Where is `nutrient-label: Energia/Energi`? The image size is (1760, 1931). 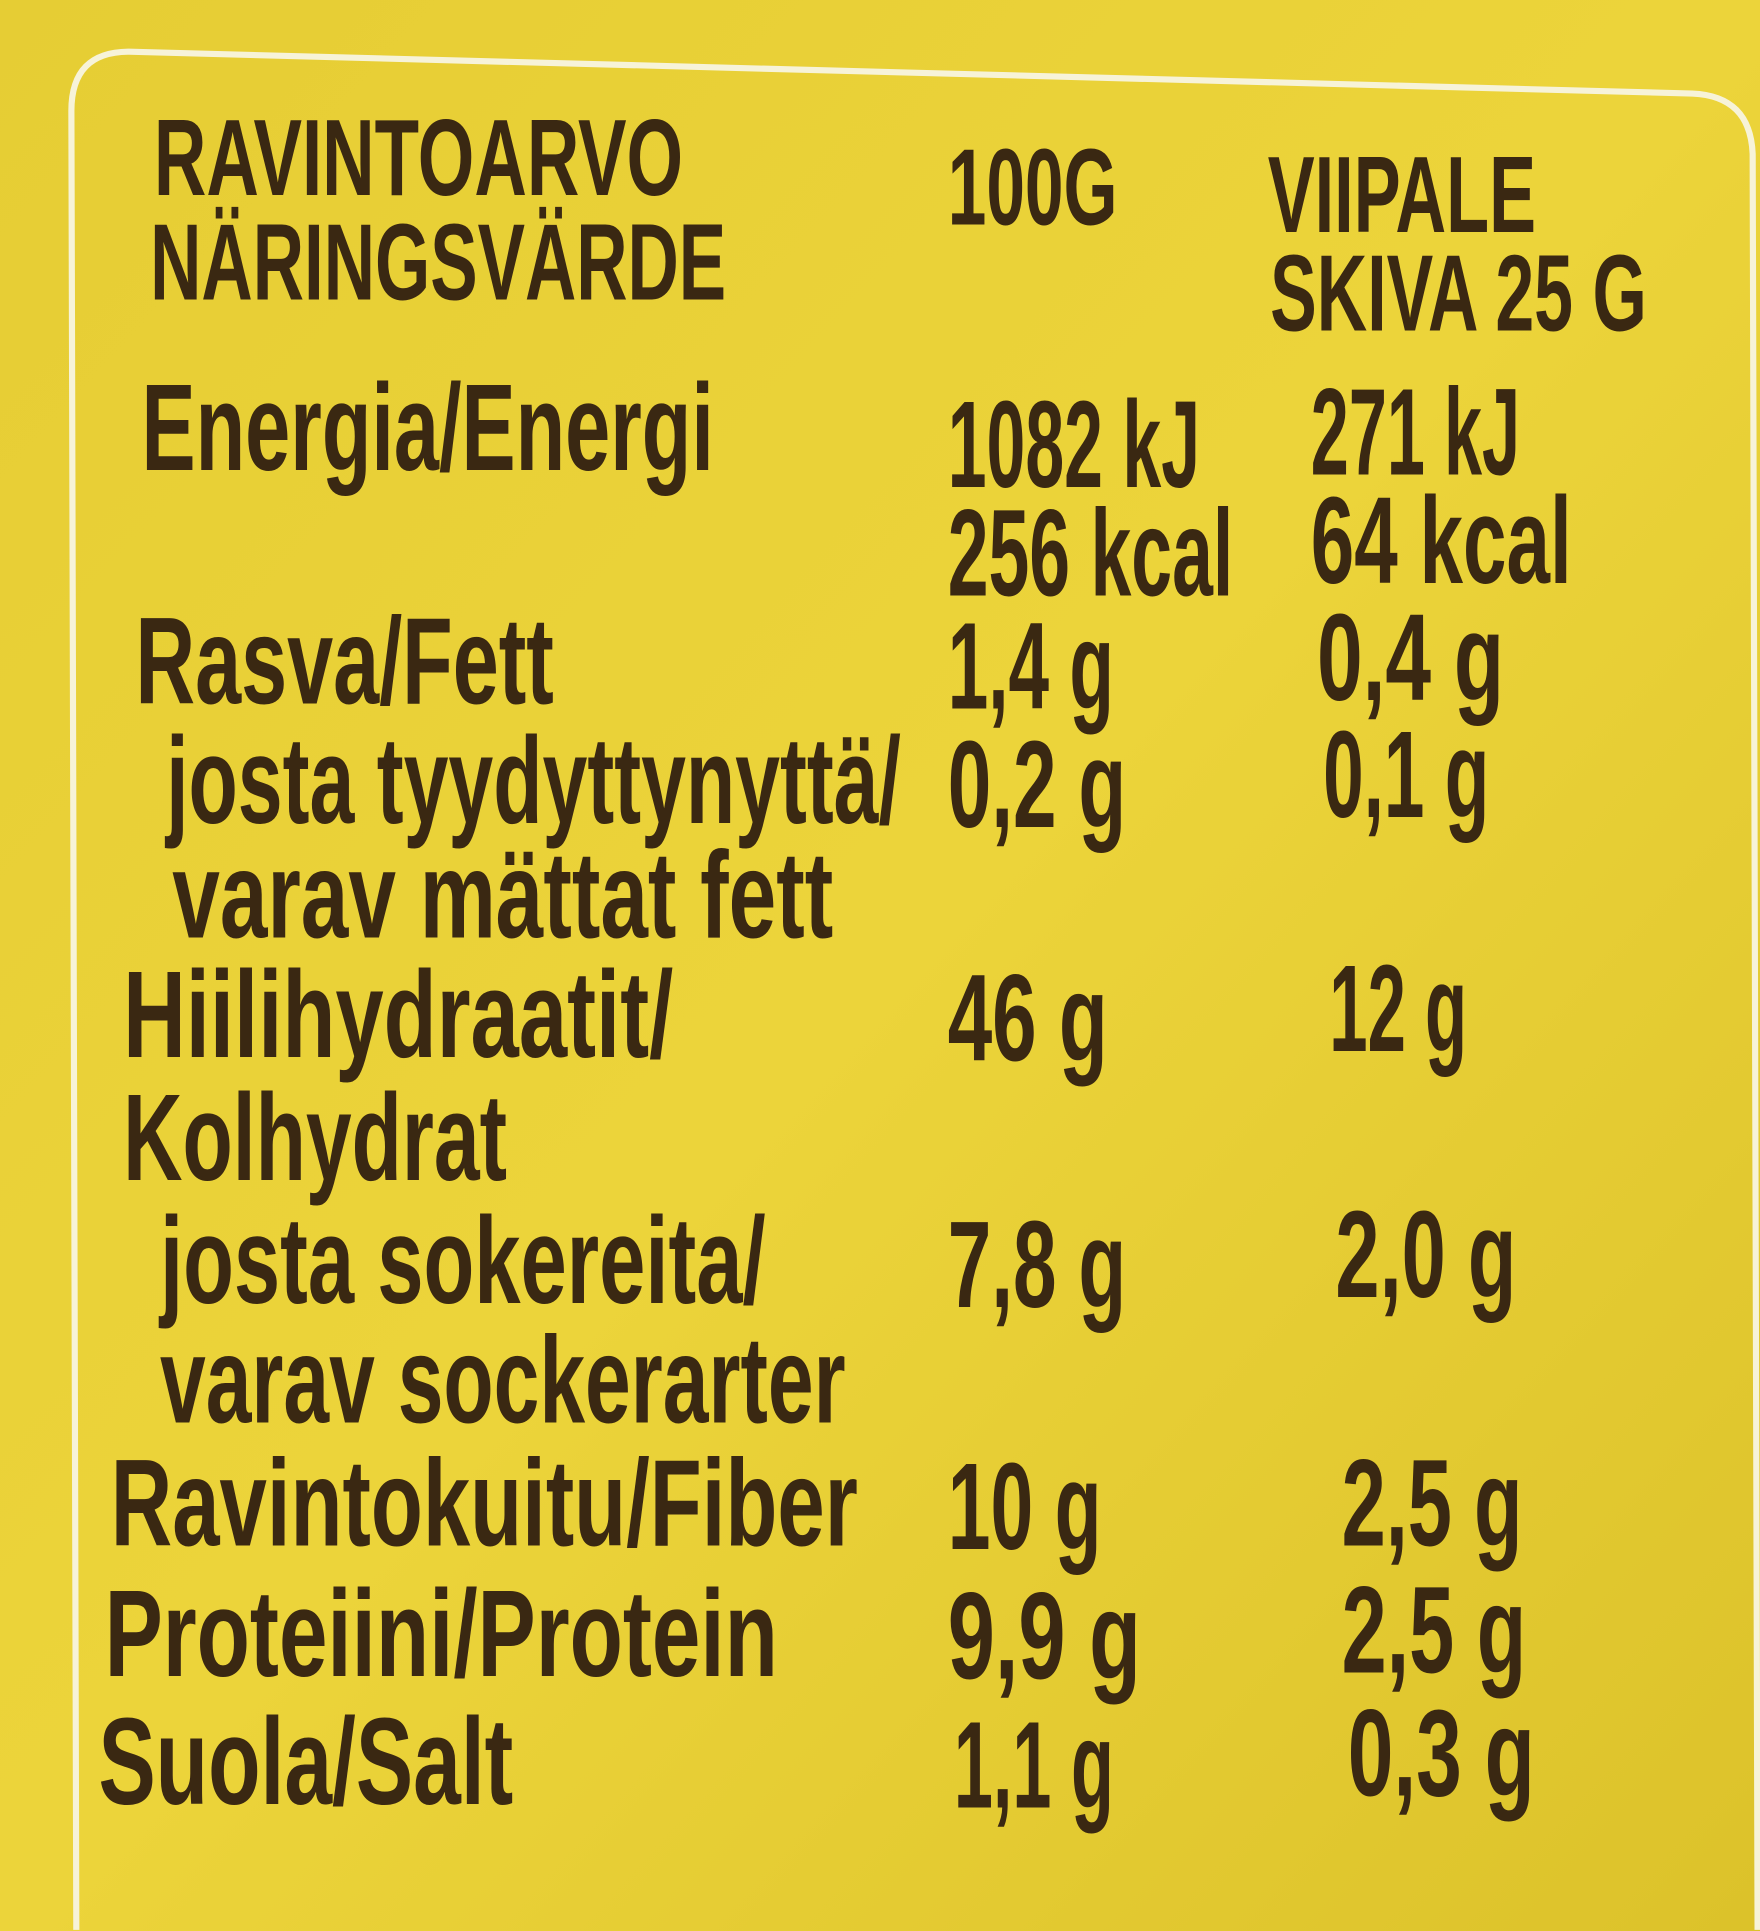 nutrient-label: Energia/Energi is located at coordinates (428, 428).